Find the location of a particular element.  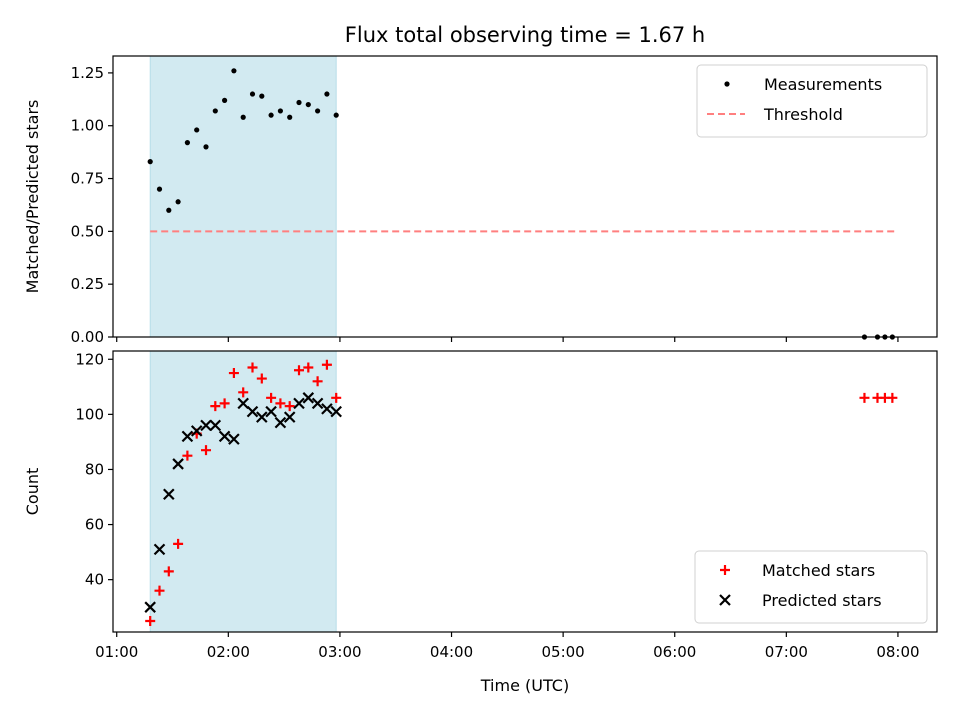

y-tick-label: 0.25 is located at coordinates (87, 284).